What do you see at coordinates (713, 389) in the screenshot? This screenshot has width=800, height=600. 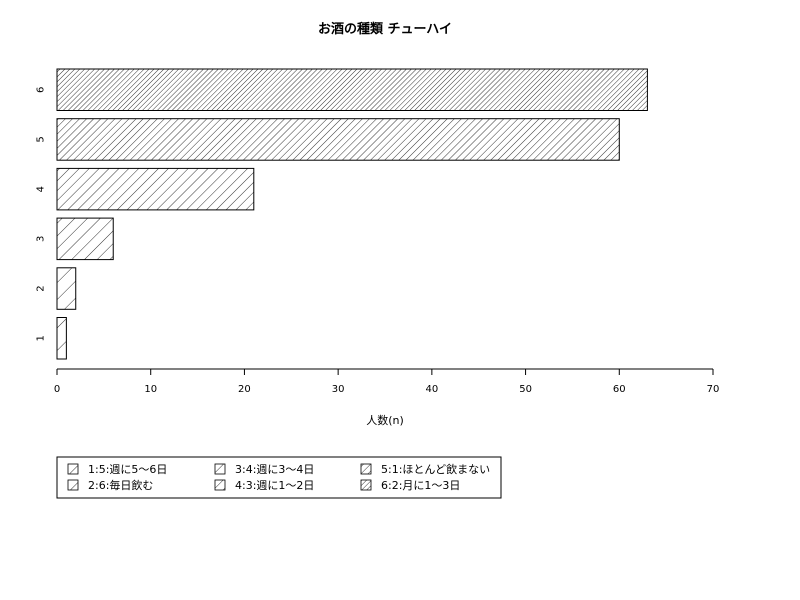 I see `x-tick-label: 70` at bounding box center [713, 389].